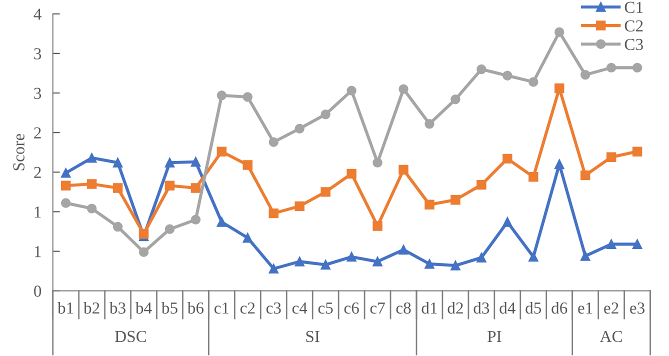 The height and width of the screenshot is (356, 669). Describe the element at coordinates (403, 308) in the screenshot. I see `x-tick-label: c8` at that location.